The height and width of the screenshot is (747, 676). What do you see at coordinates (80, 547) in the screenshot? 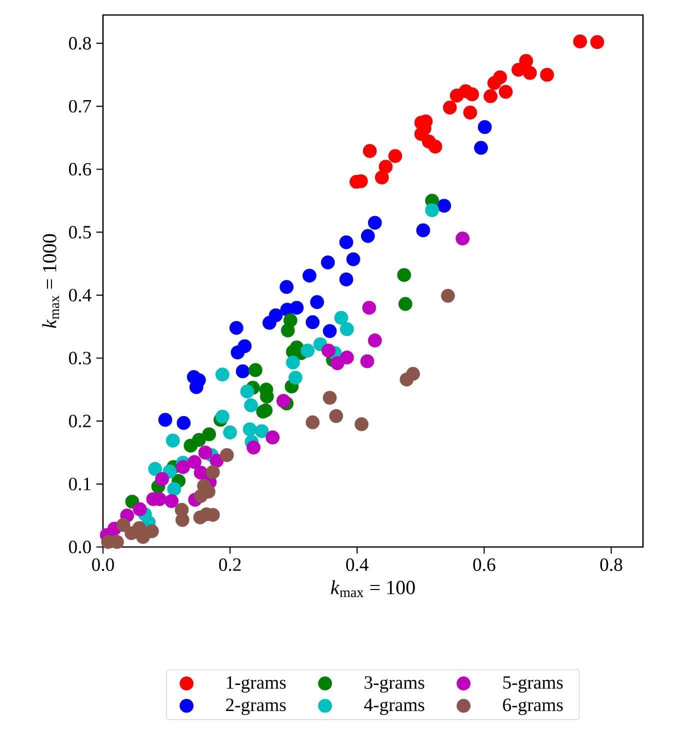
I see `y-tick-label: 0.0` at bounding box center [80, 547].